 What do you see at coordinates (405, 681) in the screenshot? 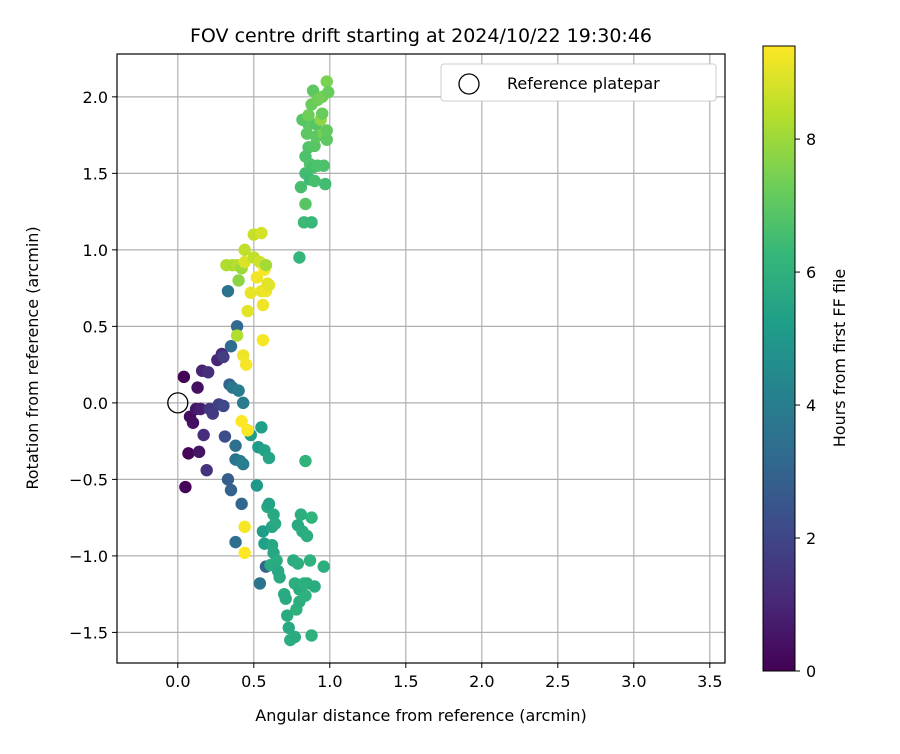
I see `x-tick-label-3: 1.5` at bounding box center [405, 681].